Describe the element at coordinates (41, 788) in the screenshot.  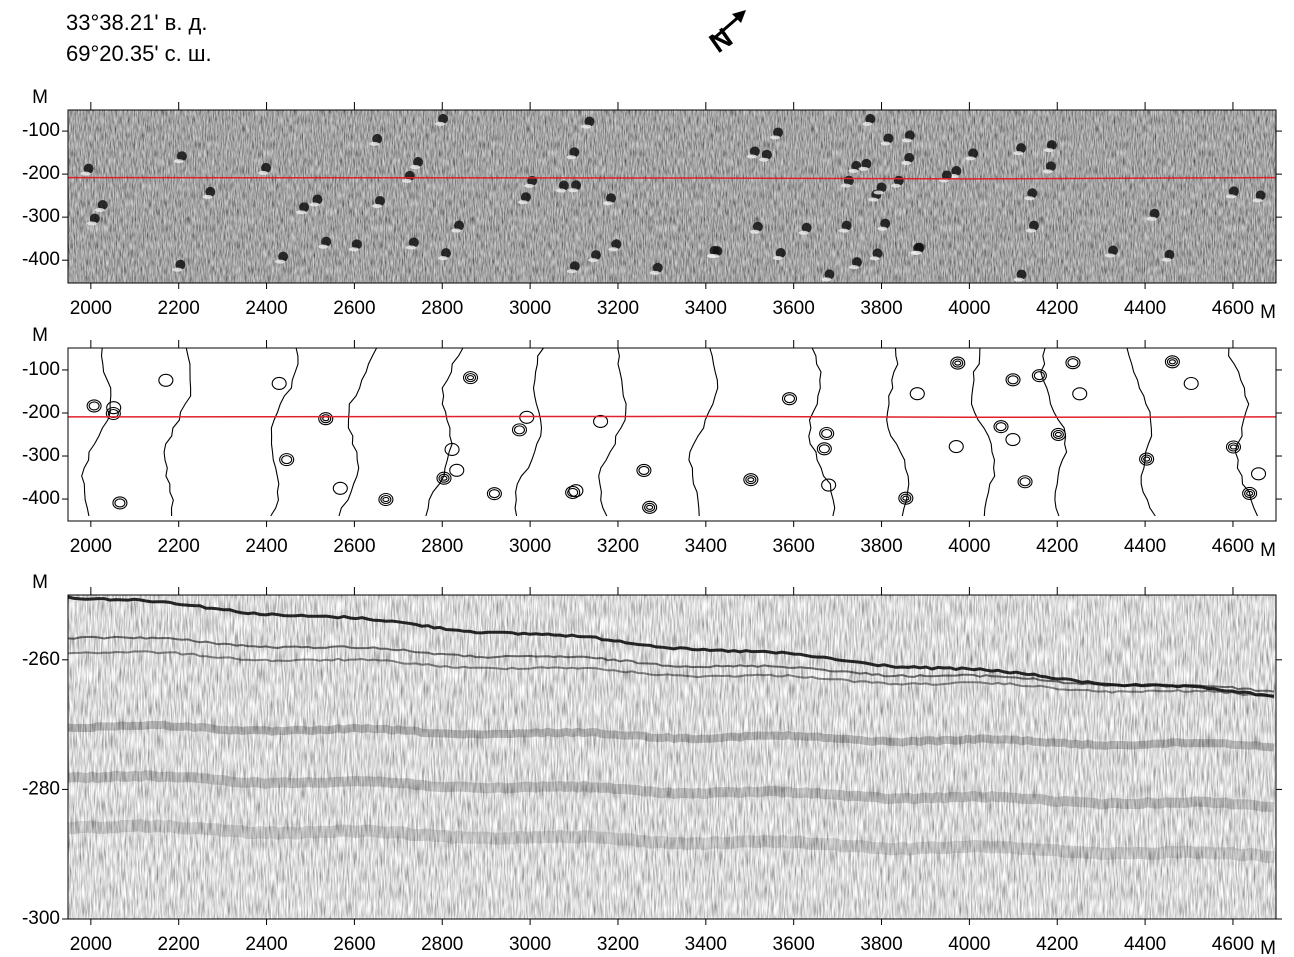
I see `y-tick-label: -280` at that location.